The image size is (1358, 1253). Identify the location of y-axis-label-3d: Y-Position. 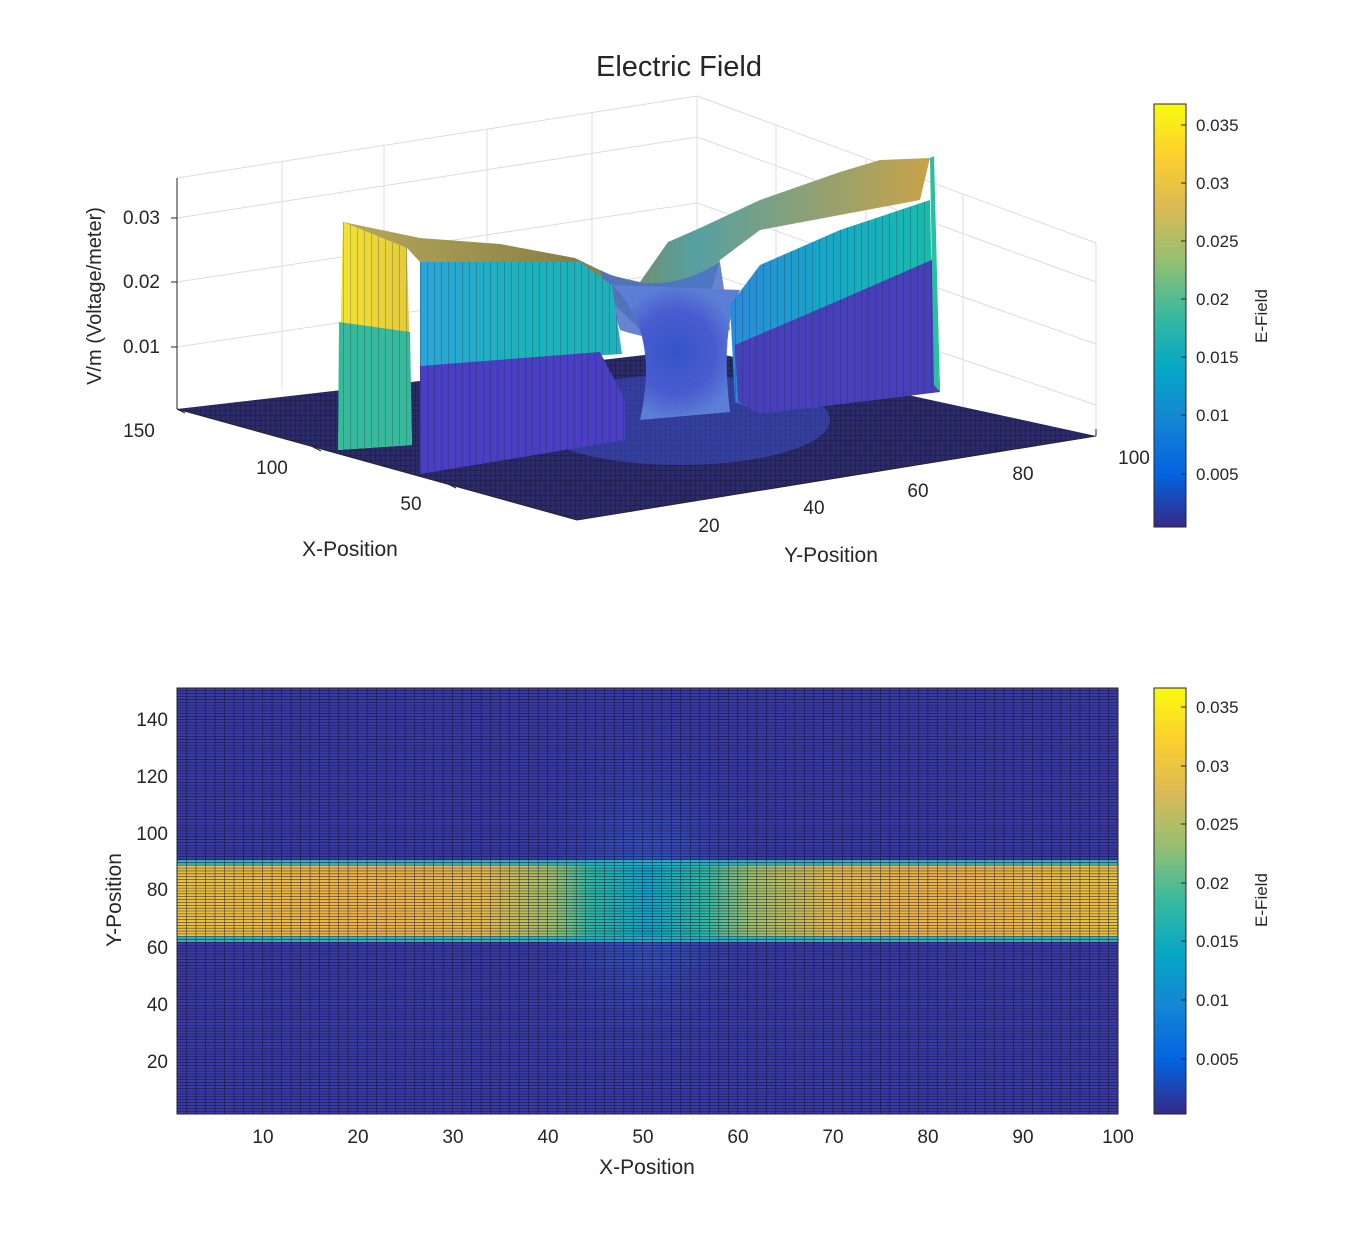
(831, 555).